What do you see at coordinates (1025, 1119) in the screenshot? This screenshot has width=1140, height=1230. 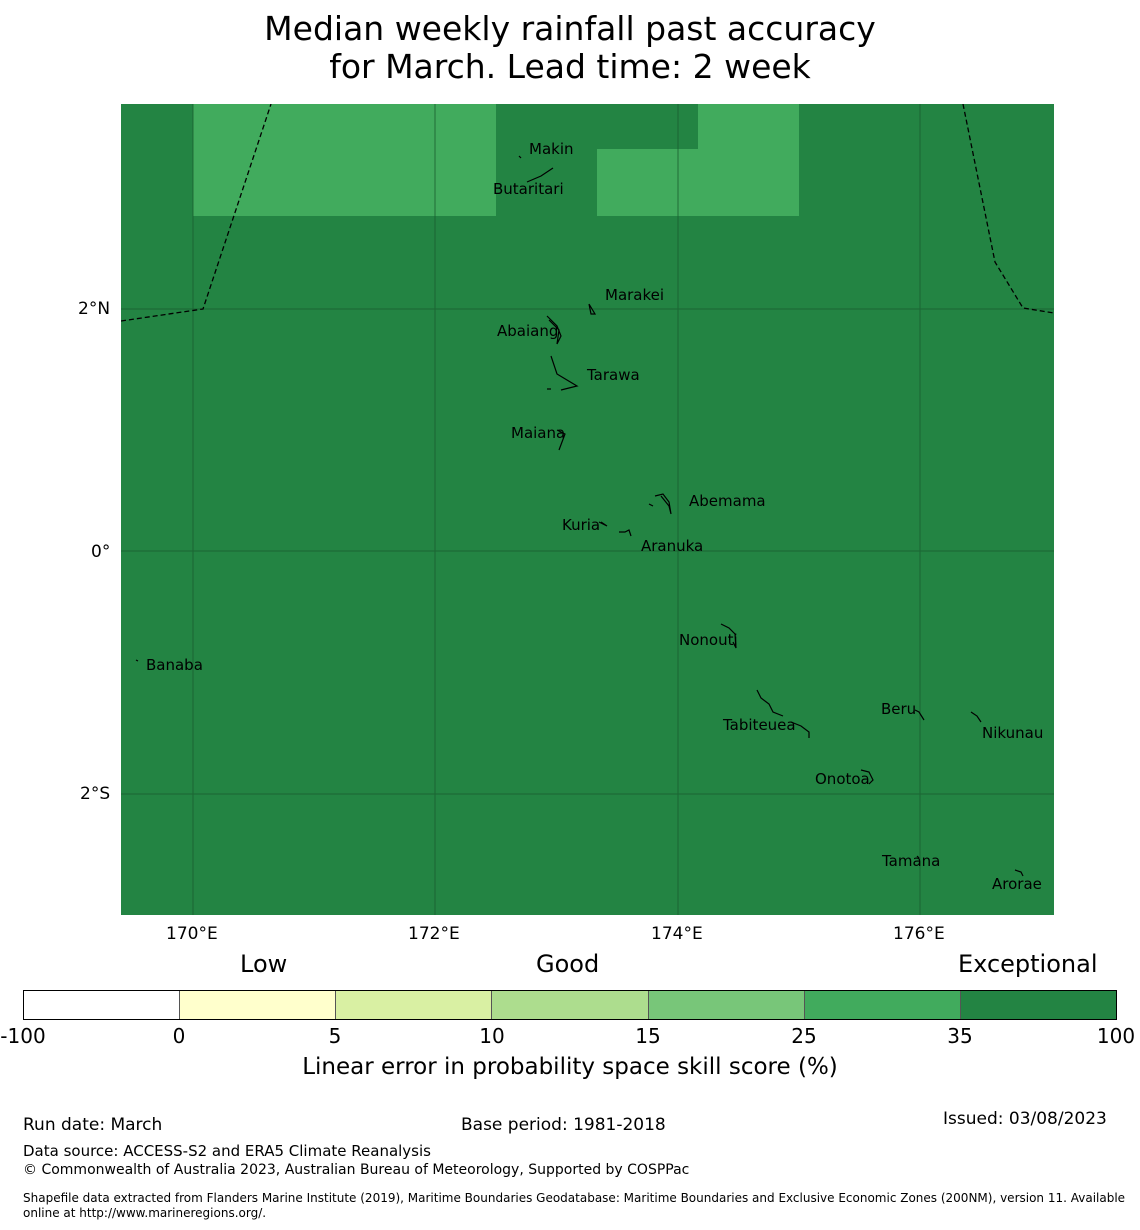 I see `issued-date: Issued: 03/08/2023` at bounding box center [1025, 1119].